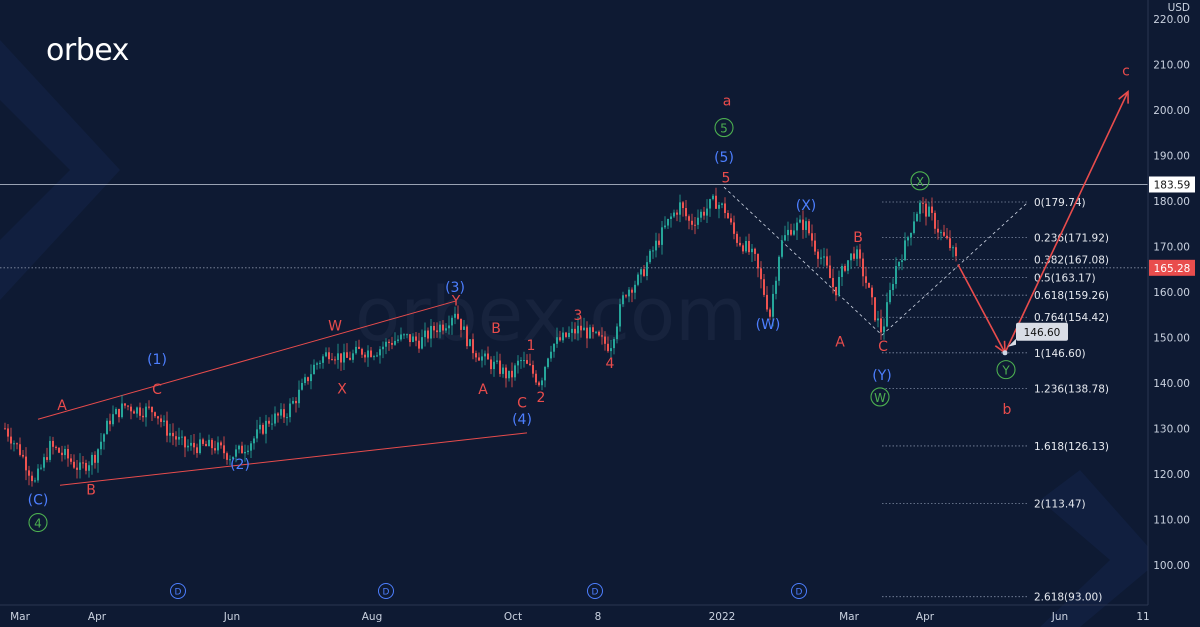  What do you see at coordinates (840, 342) in the screenshot?
I see `wave-label: A` at bounding box center [840, 342].